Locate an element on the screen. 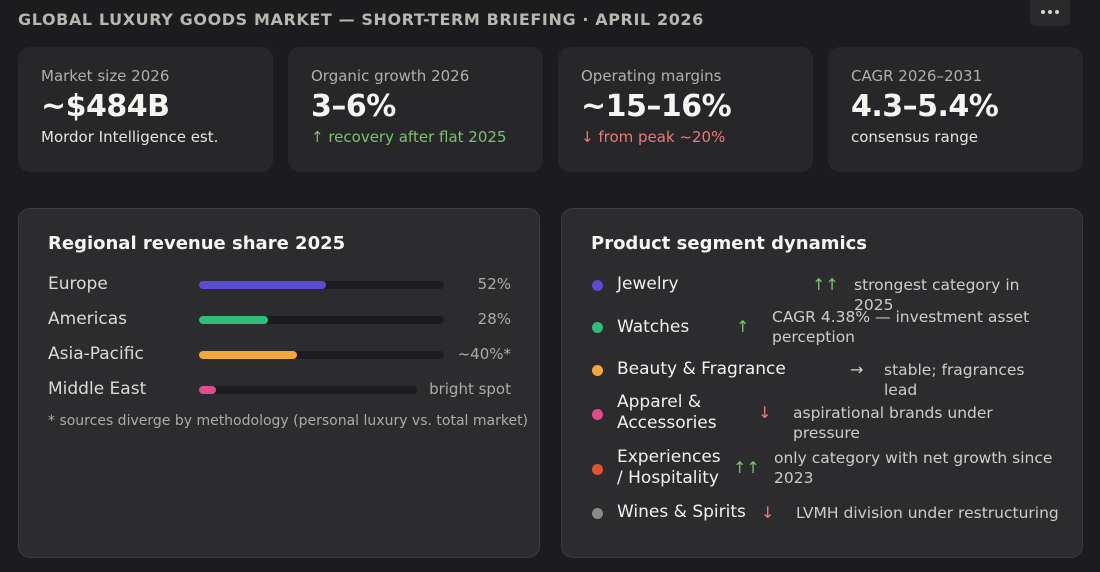 The image size is (1100, 572). region-row-europe: Europe 52% is located at coordinates (279, 285).